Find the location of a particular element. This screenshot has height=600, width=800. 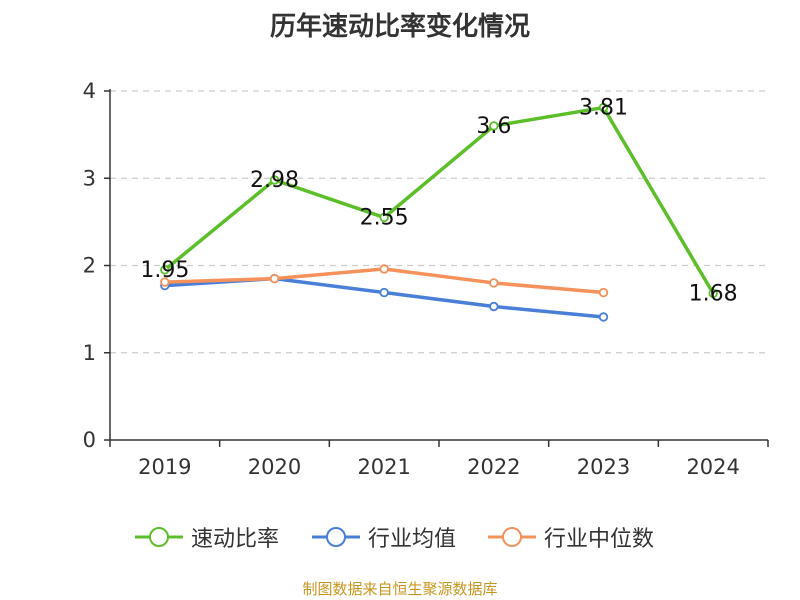

data-label: 1.68 is located at coordinates (713, 293).